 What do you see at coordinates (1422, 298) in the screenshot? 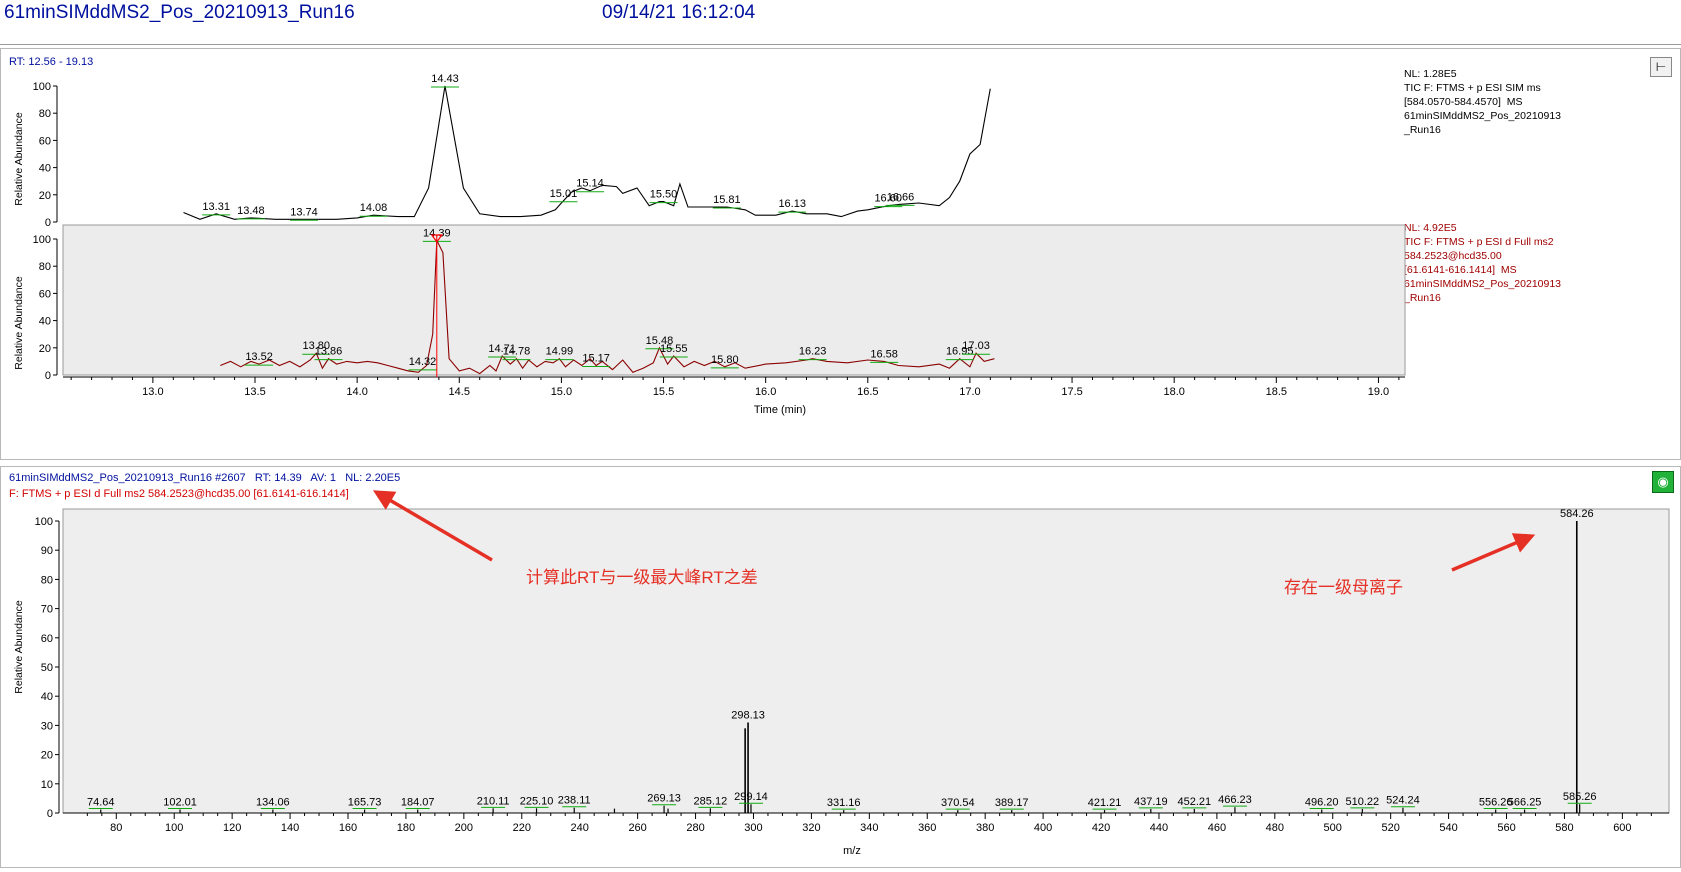
I see `trace2-info-line: _Run16` at bounding box center [1422, 298].